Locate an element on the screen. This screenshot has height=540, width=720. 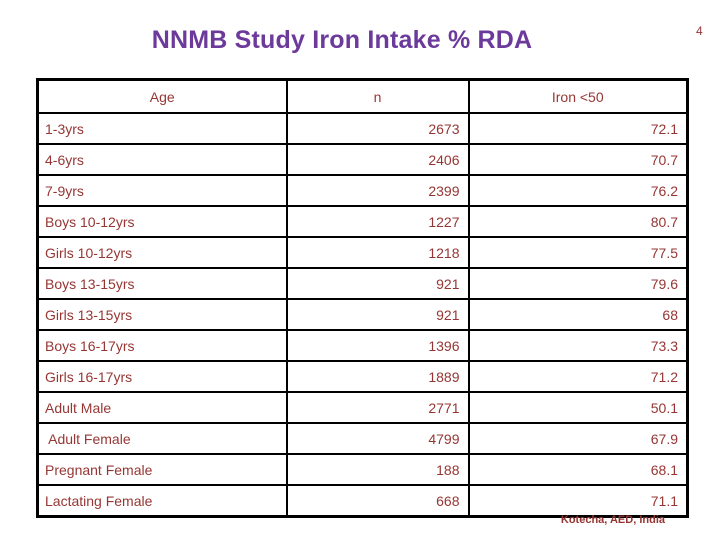
table-row: Lactating Female 668 71.1 is located at coordinates (362, 501).